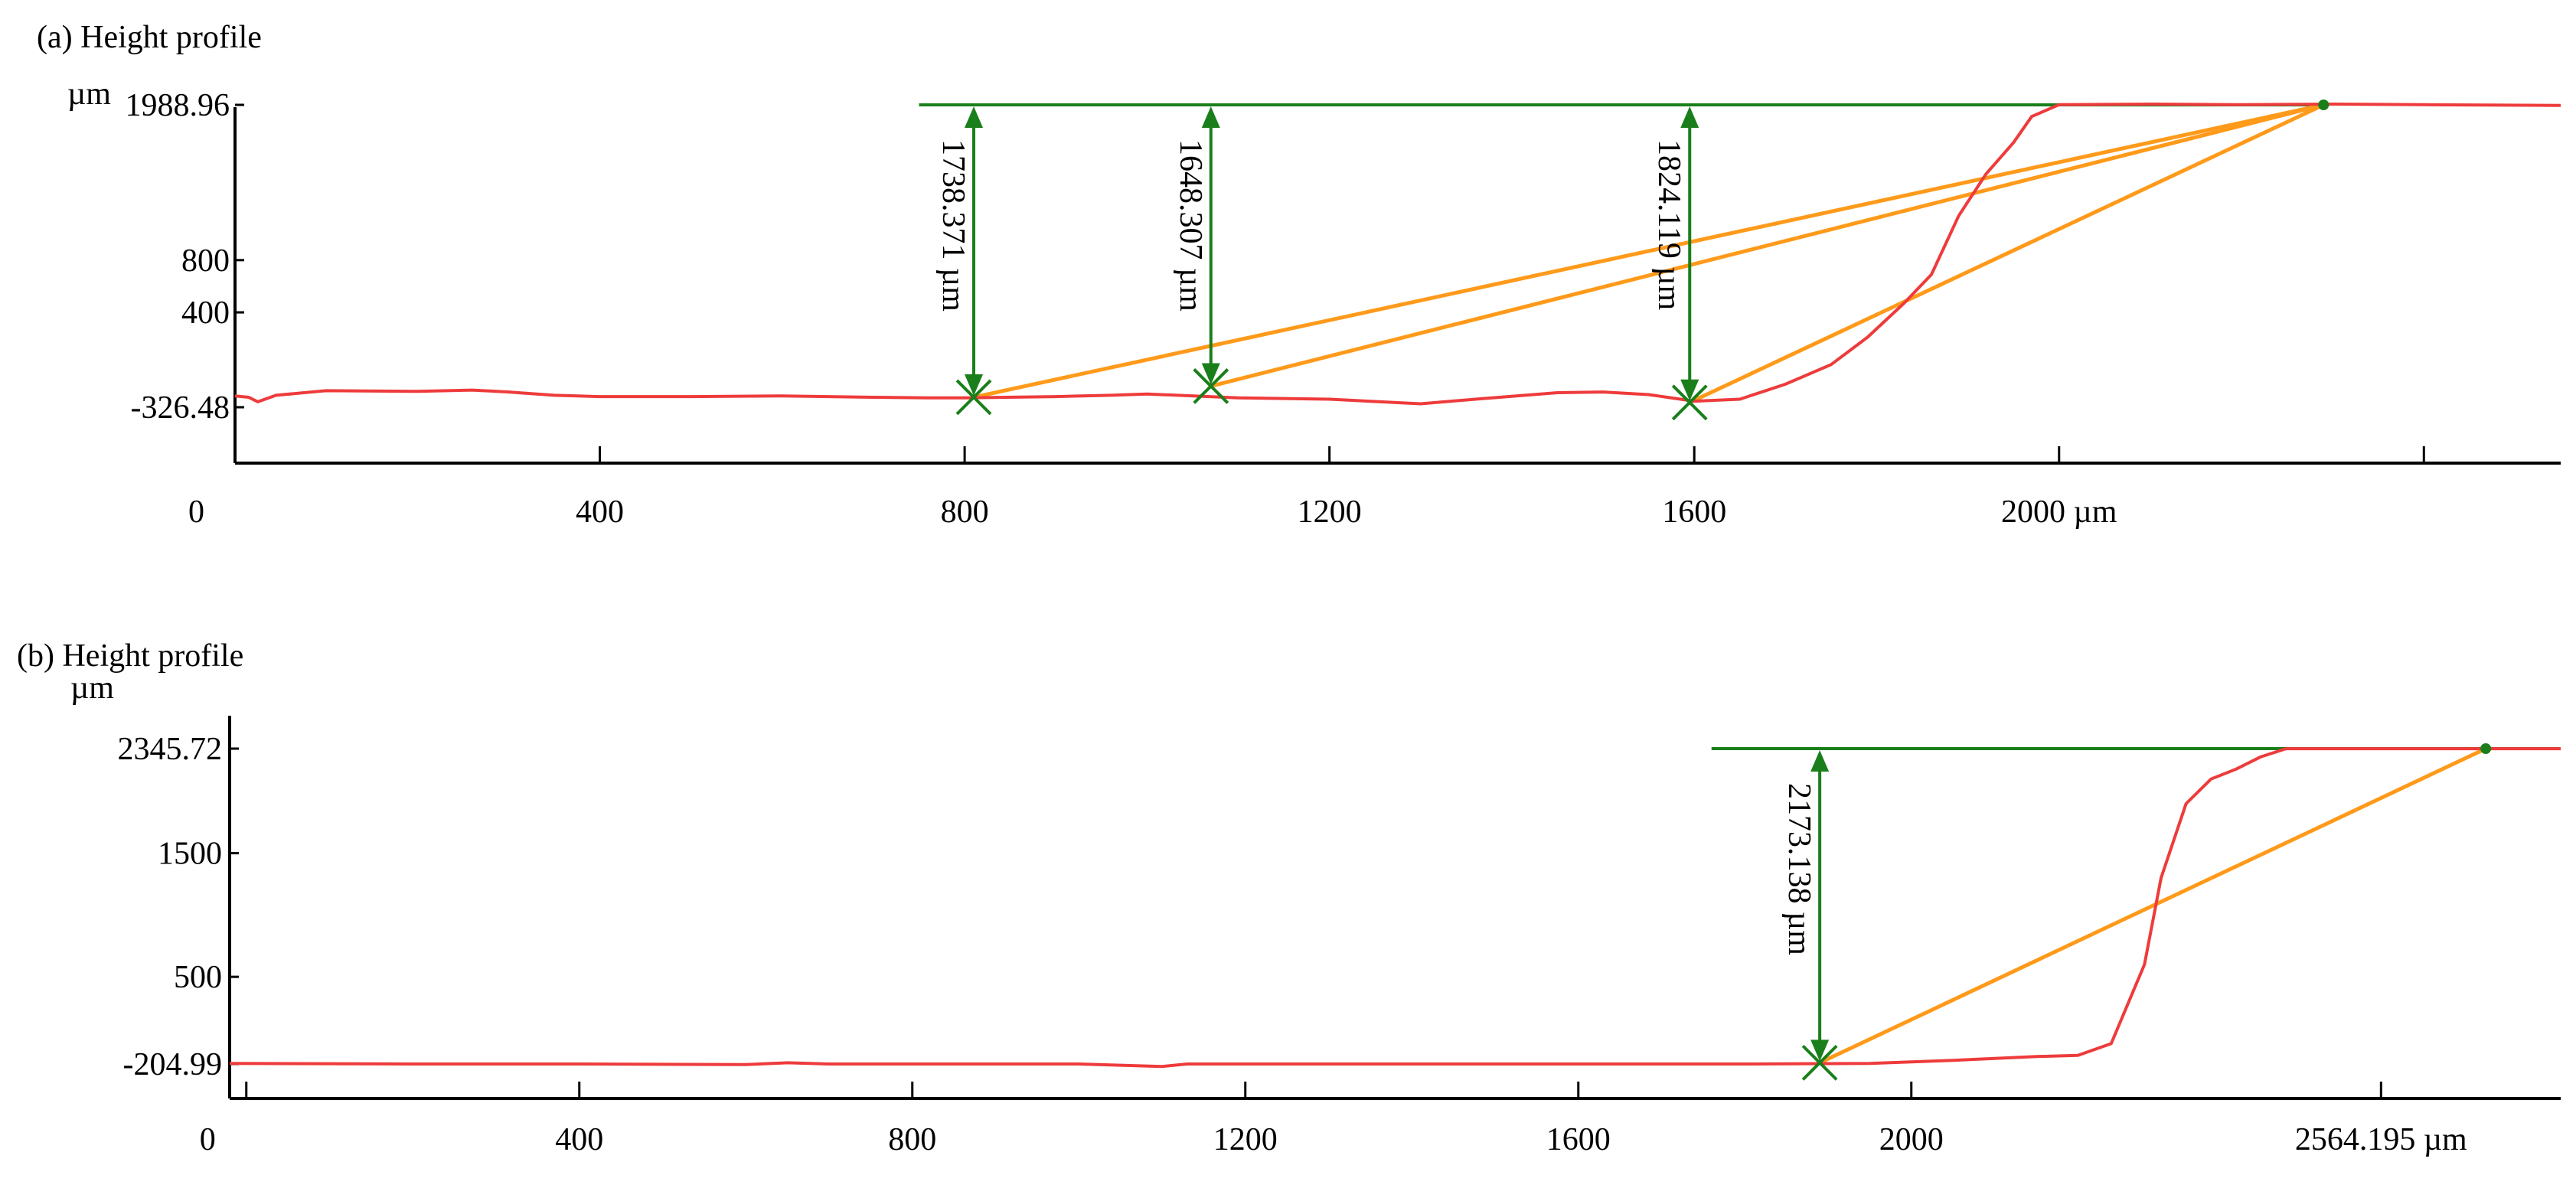 This screenshot has width=2576, height=1188. What do you see at coordinates (178, 105) in the screenshot?
I see `panel-a-y-tick-label: 1988.96` at bounding box center [178, 105].